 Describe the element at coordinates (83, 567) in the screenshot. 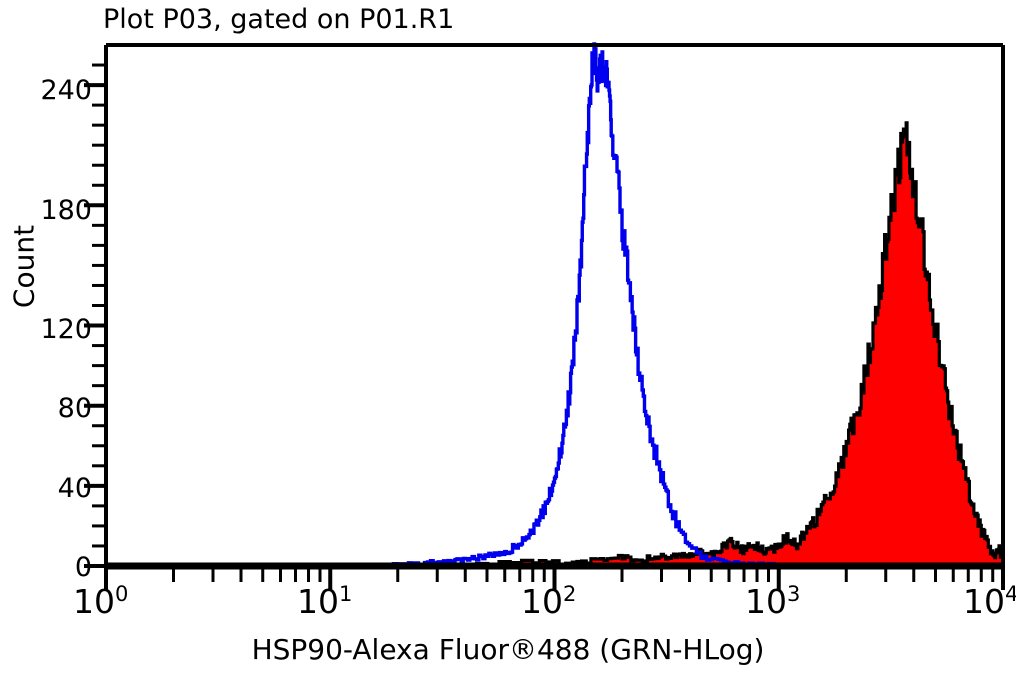

I see `y-tick-label-0: 0` at that location.